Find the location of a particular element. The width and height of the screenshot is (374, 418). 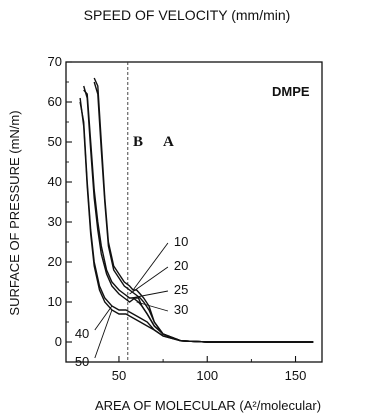

annotation-label-25: 25 is located at coordinates (181, 289).